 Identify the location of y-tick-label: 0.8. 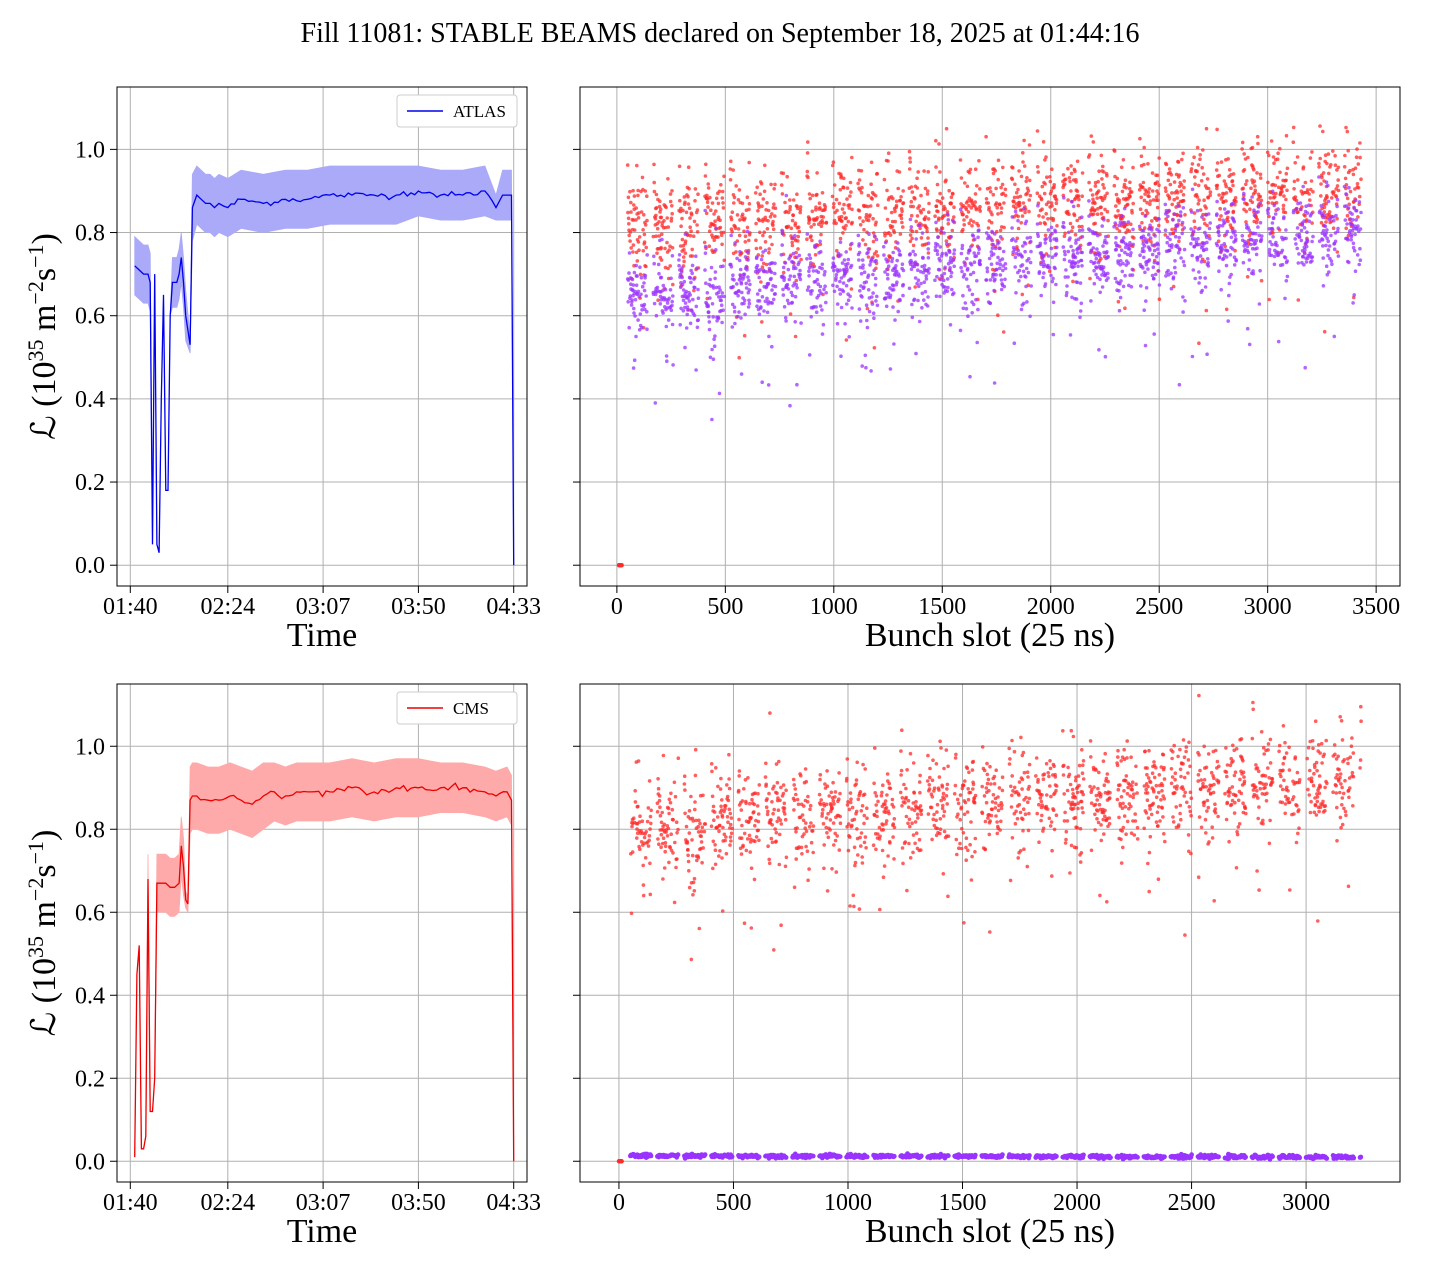
(90, 830).